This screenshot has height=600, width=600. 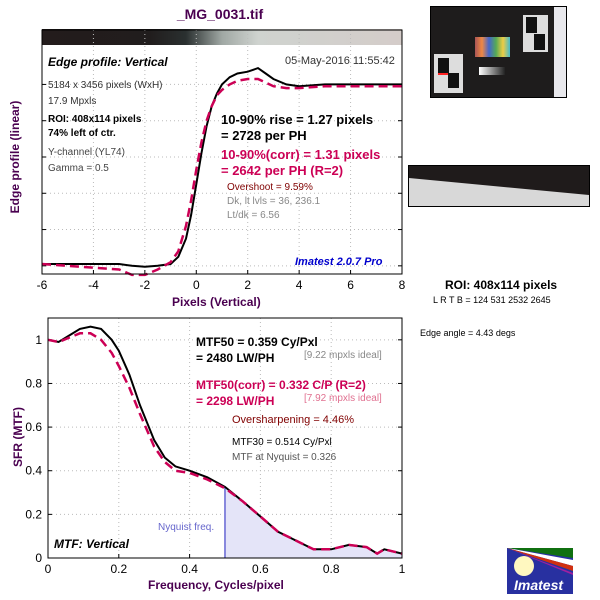 I want to click on mtf50-lwph: = 2480 LW/PH, so click(x=235, y=358).